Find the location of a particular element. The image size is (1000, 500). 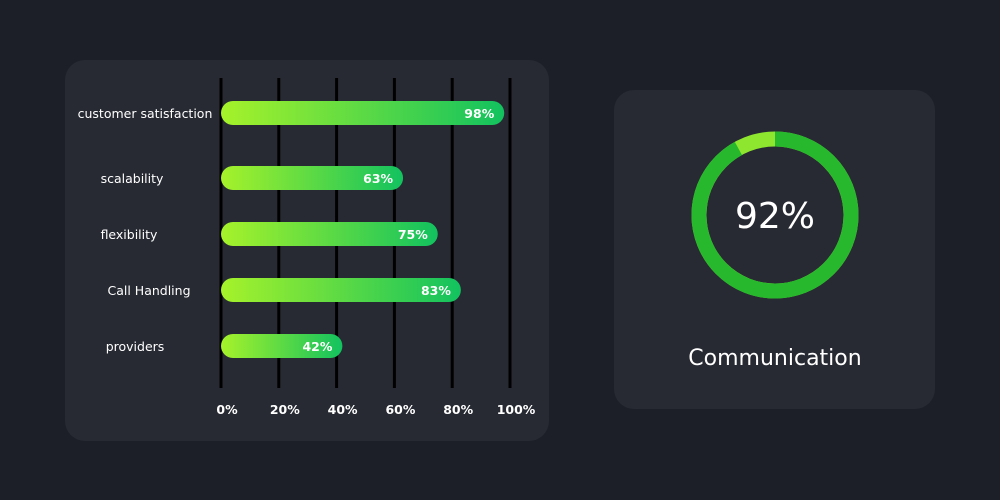

category-label: flexibility is located at coordinates (129, 234).